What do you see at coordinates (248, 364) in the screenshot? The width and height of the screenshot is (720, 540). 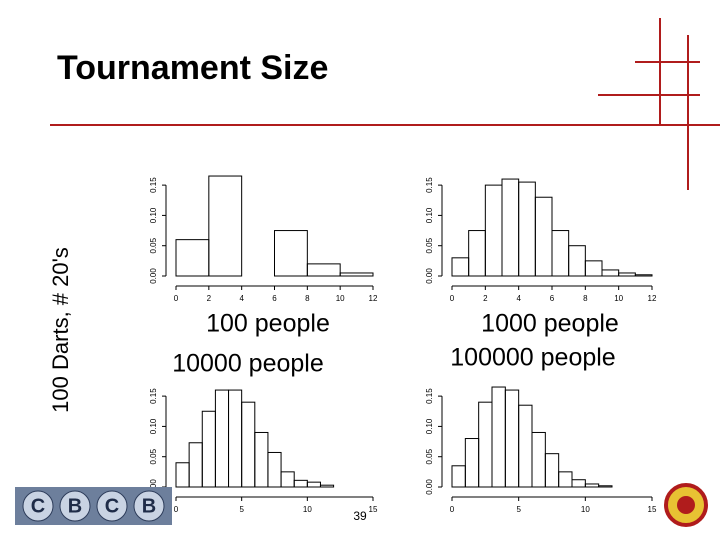 I see `chart-caption: 10000 people` at bounding box center [248, 364].